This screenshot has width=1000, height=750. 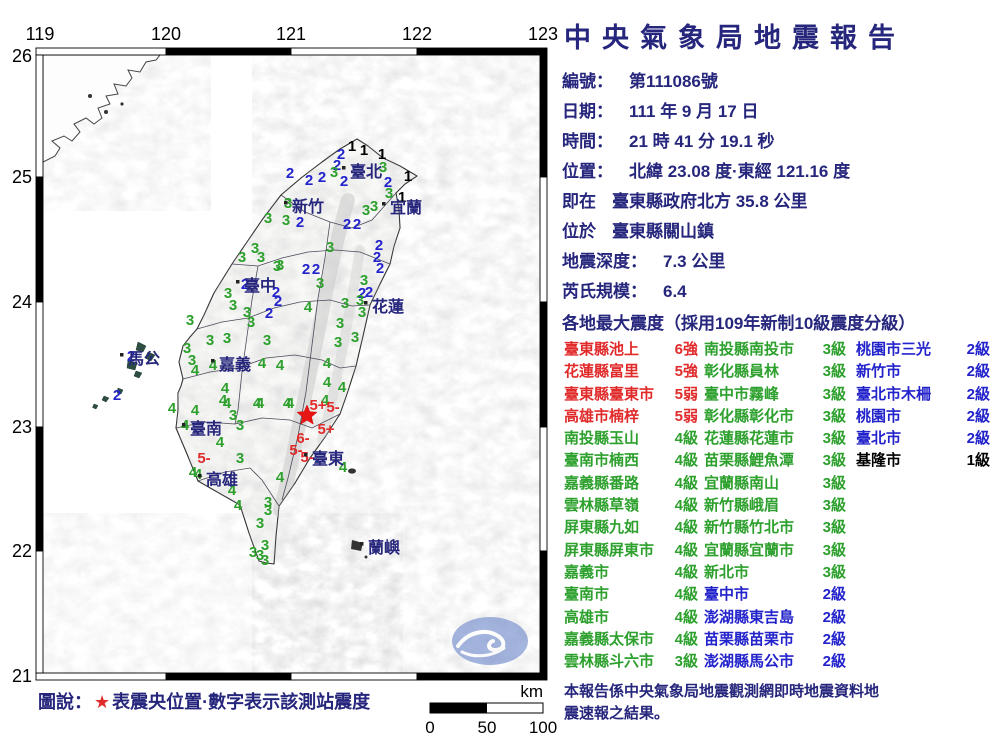 I want to click on x-tick: 121, so click(x=291, y=34).